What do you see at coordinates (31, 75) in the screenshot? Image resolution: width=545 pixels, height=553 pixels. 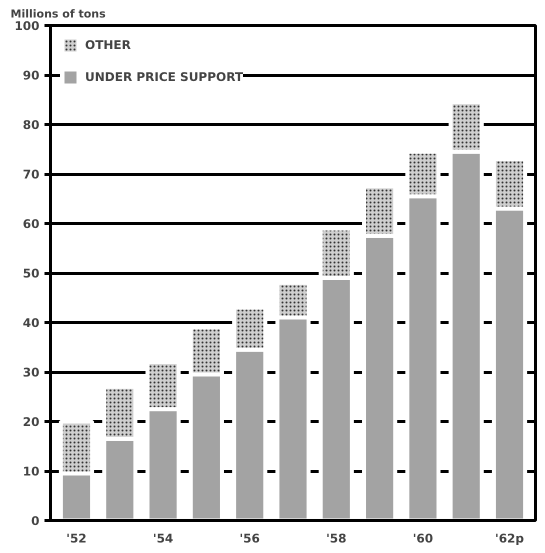 I see `y-tick-label: 90` at bounding box center [31, 75].